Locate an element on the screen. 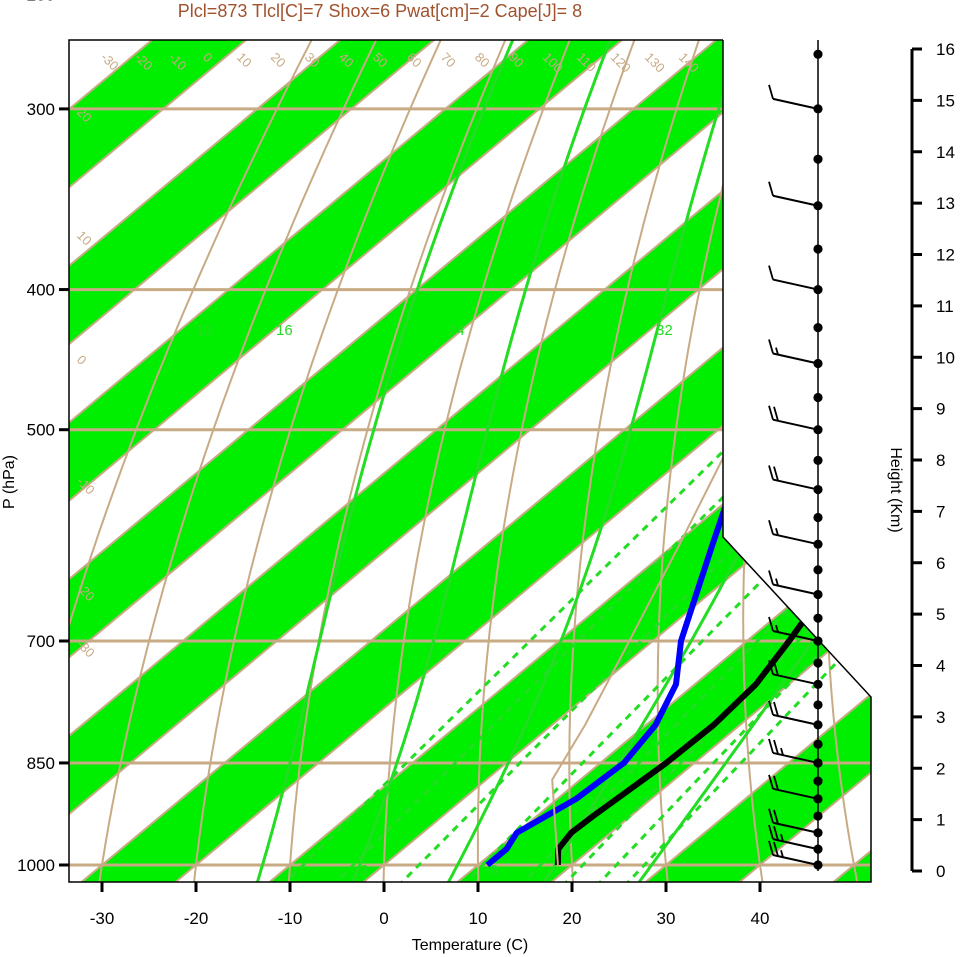 This screenshot has height=957, width=961. dry-adiabat-label: 130 is located at coordinates (655, 63).